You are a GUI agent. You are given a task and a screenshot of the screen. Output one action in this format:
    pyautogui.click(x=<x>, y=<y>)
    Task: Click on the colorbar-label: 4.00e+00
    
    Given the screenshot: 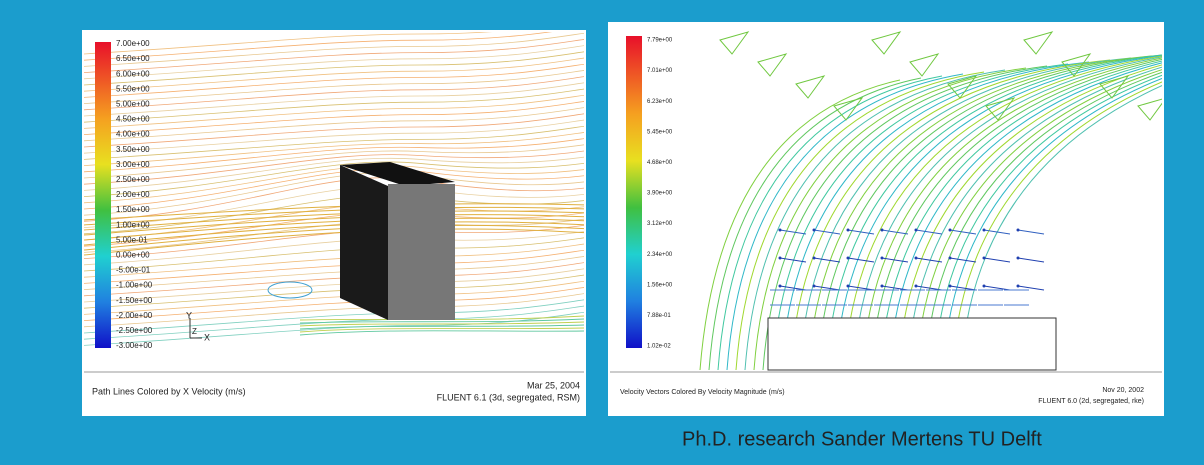 What is the action you would take?
    pyautogui.click(x=133, y=134)
    